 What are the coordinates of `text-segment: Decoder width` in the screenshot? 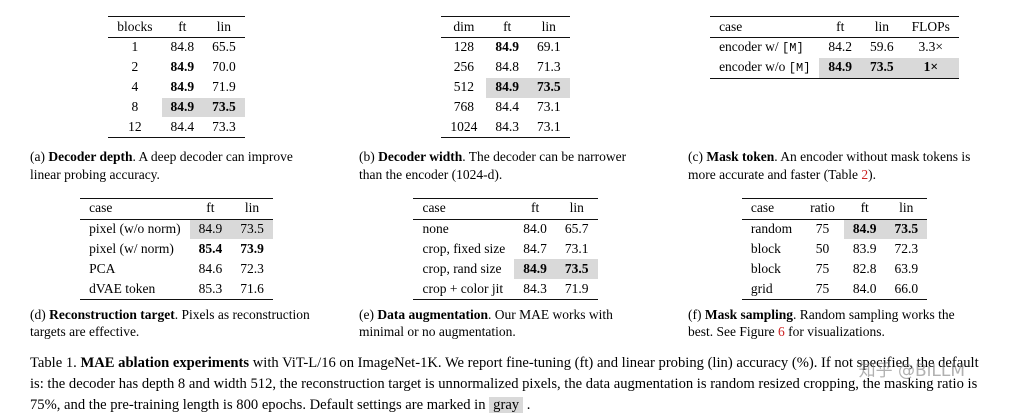 It's located at (420, 156).